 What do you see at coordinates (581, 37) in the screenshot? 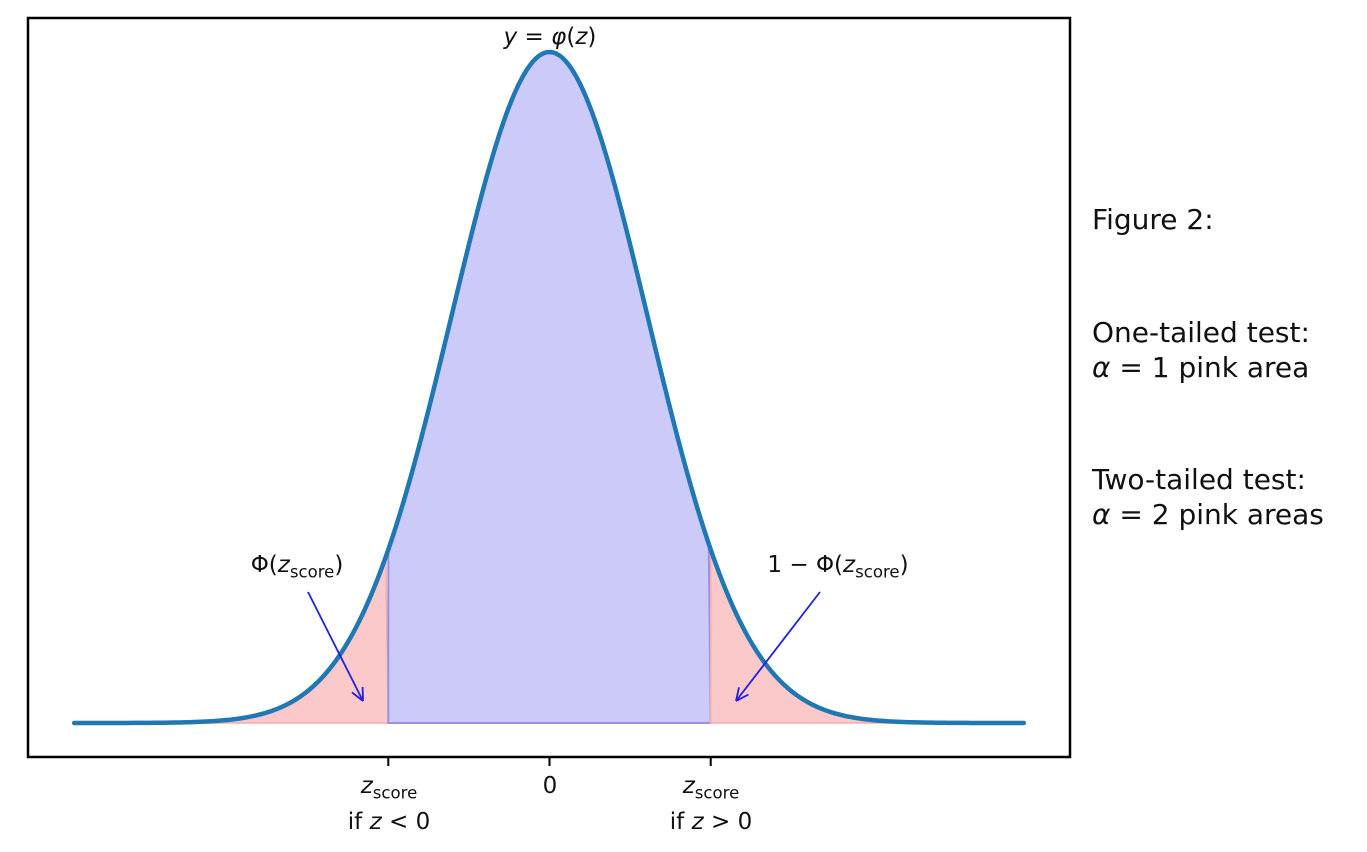
I see `var-z: z` at bounding box center [581, 37].